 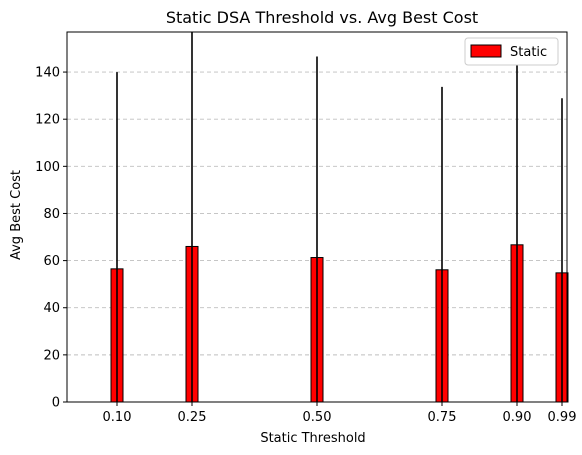 What do you see at coordinates (51, 261) in the screenshot?
I see `y-tick-label: 60` at bounding box center [51, 261].